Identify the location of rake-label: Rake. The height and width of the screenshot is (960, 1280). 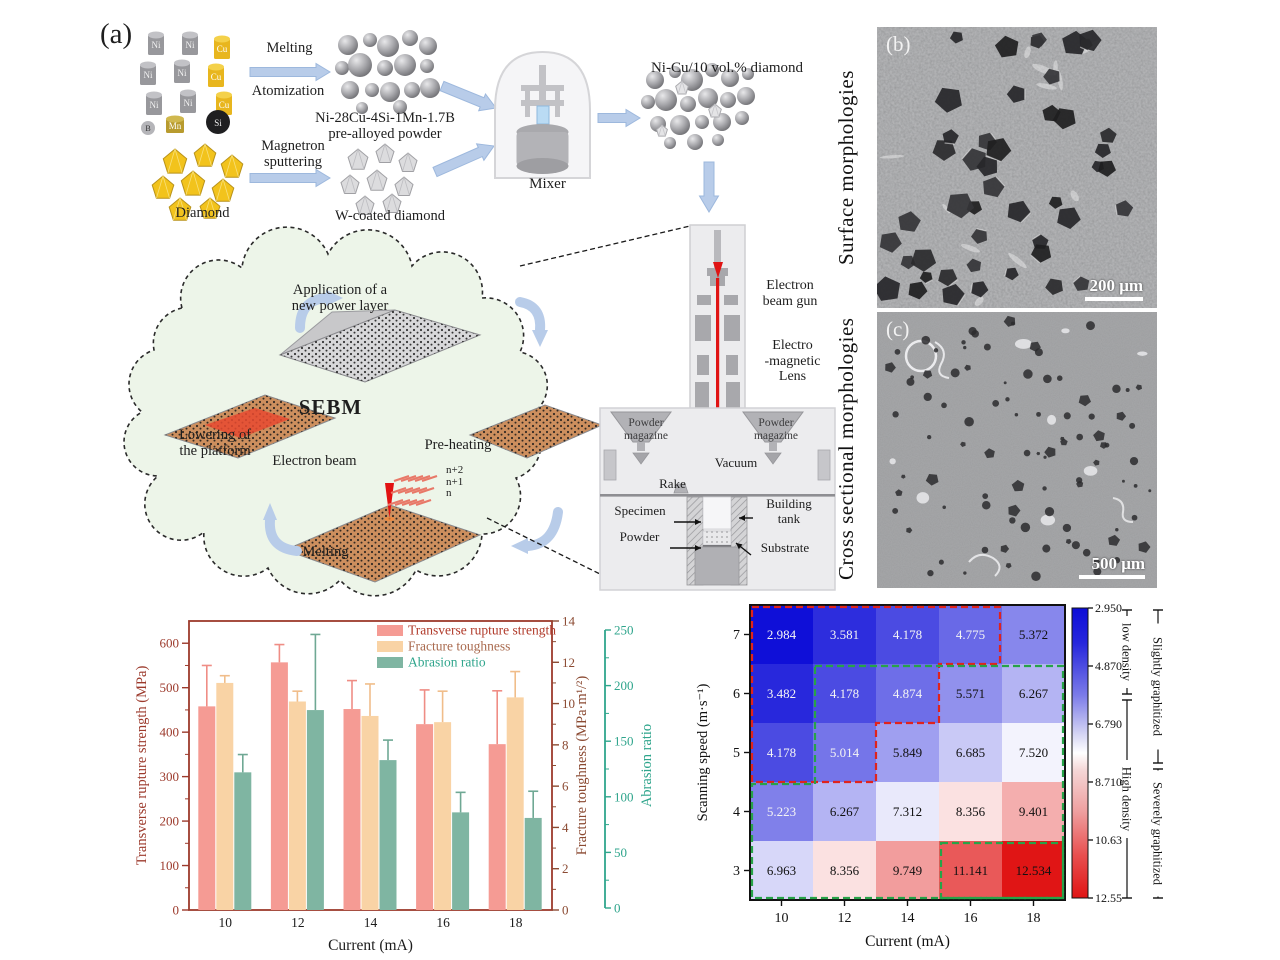
(672, 483).